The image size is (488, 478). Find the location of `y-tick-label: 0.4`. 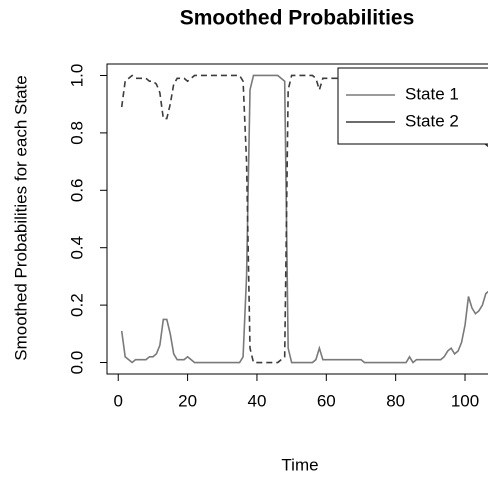

y-tick-label: 0.4 is located at coordinates (76, 248).